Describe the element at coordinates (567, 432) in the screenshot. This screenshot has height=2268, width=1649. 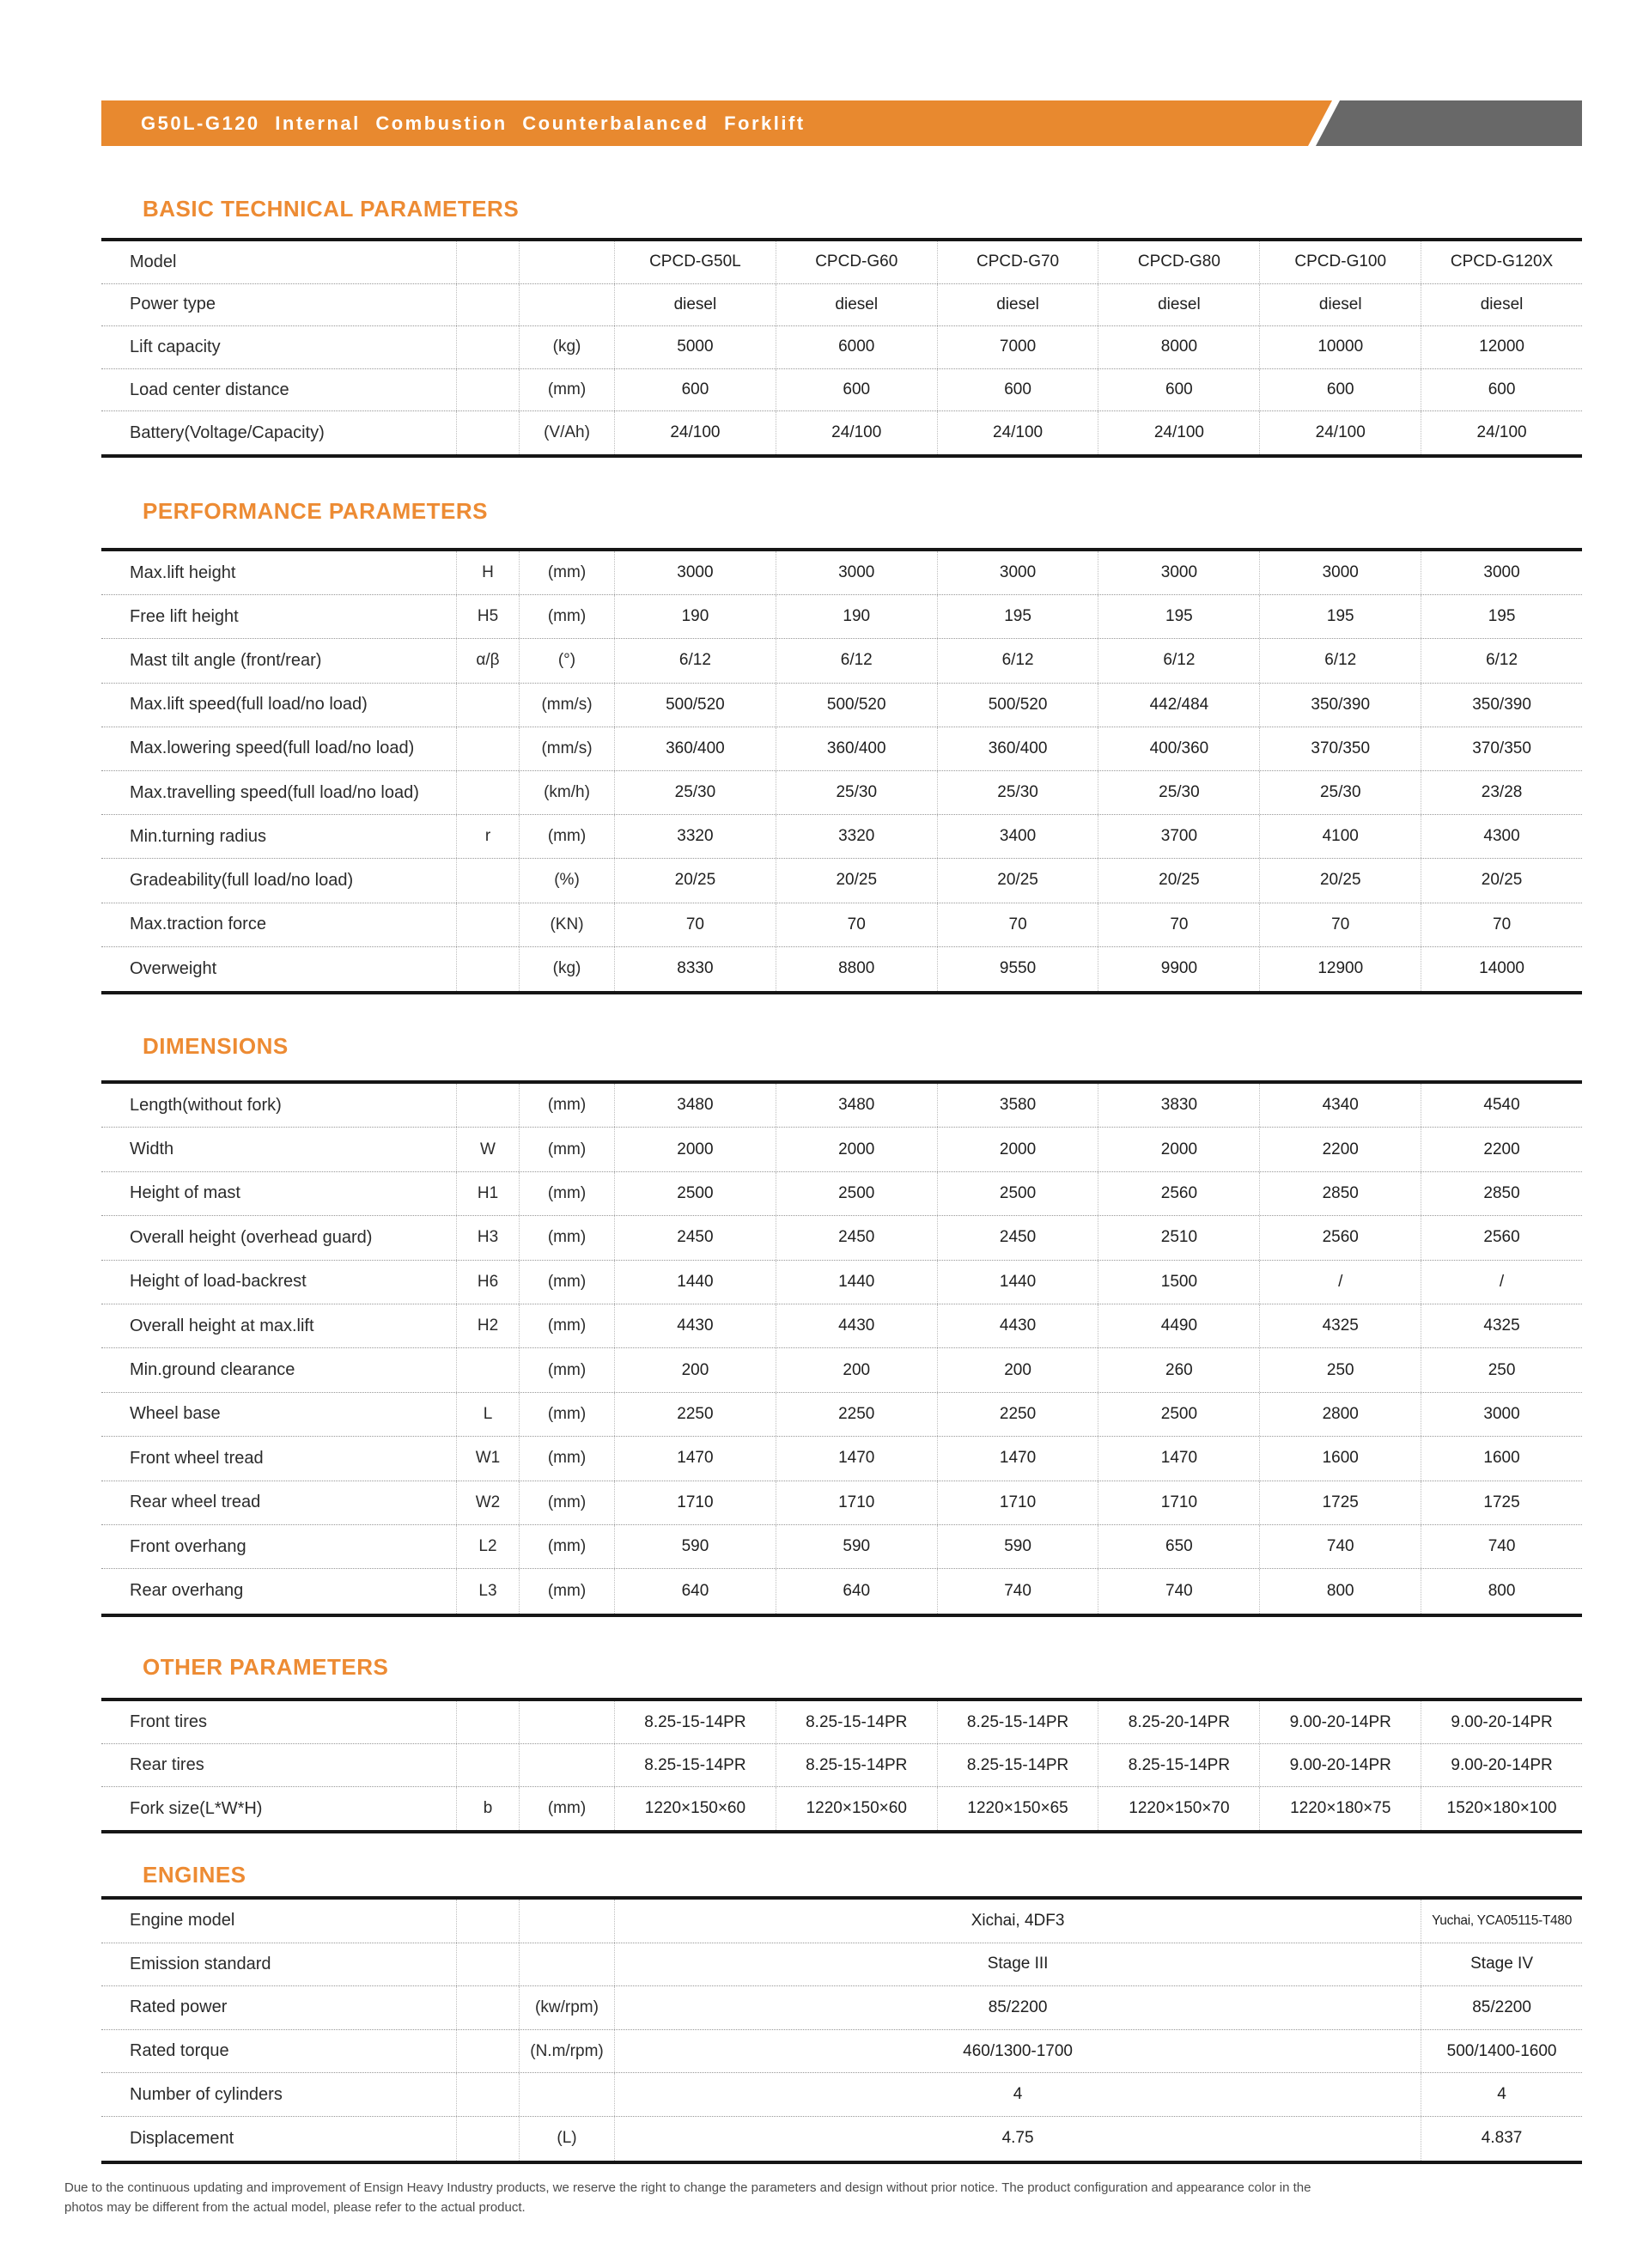
I see `unit-cell: (V/Ah)` at that location.